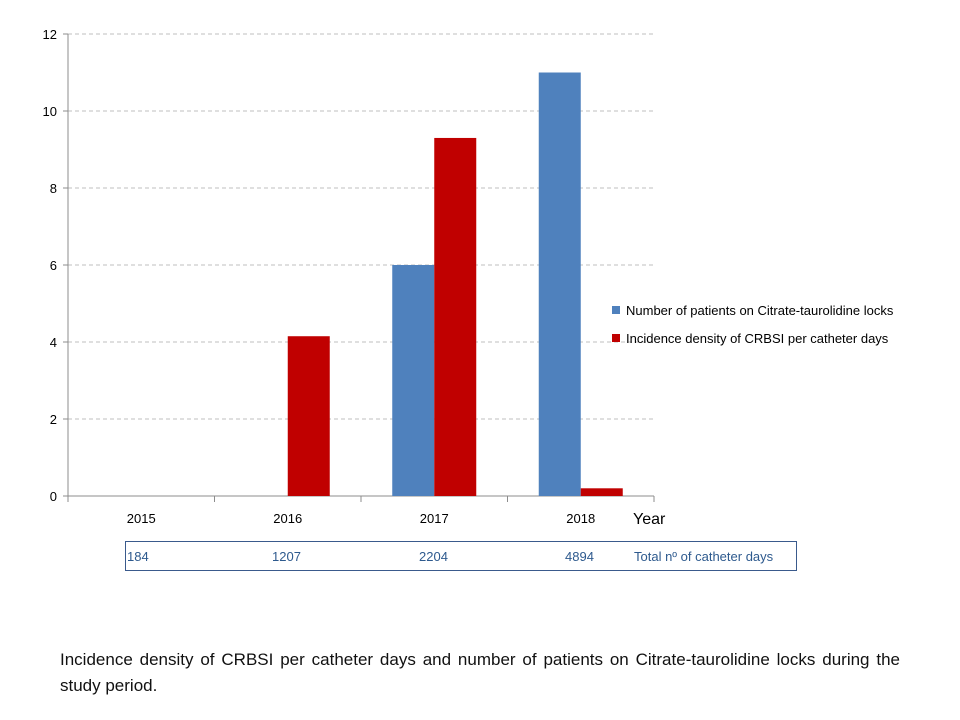  I want to click on catheter-days-2018: 4894, so click(579, 556).